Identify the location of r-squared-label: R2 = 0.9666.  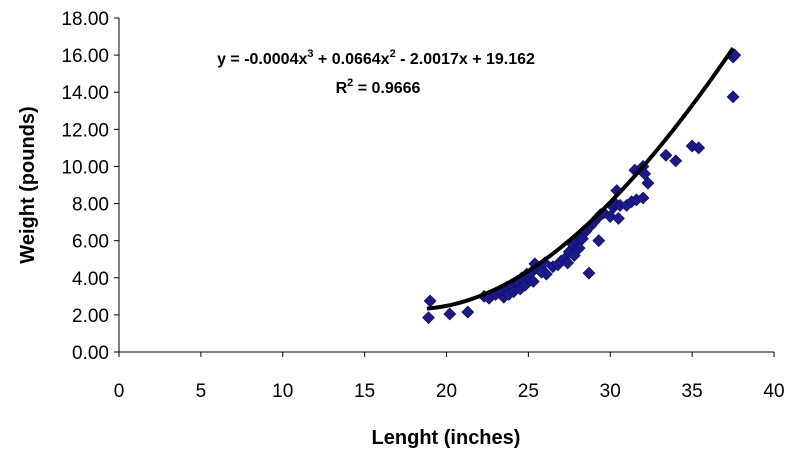
(378, 87).